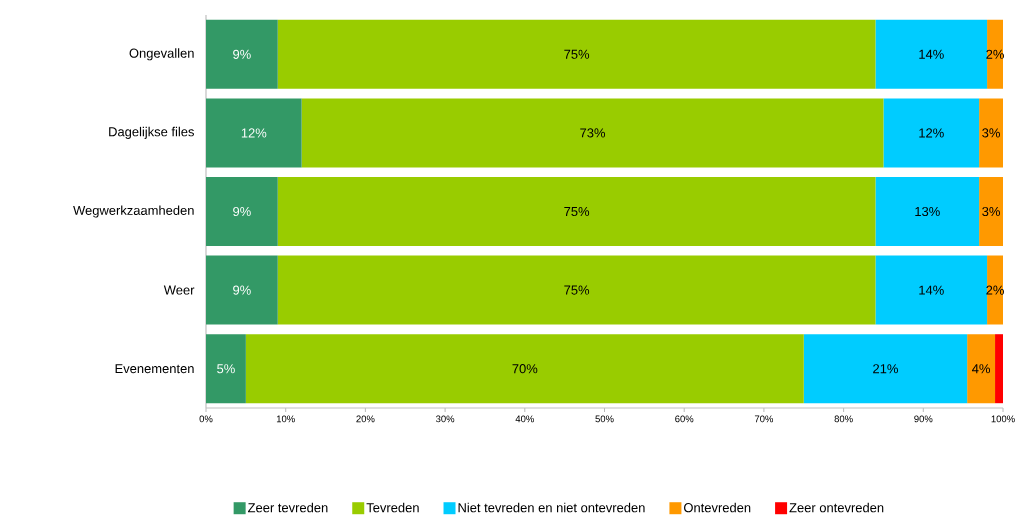 The image size is (1035, 520). I want to click on legend-label: Zeer tevreden, so click(288, 507).